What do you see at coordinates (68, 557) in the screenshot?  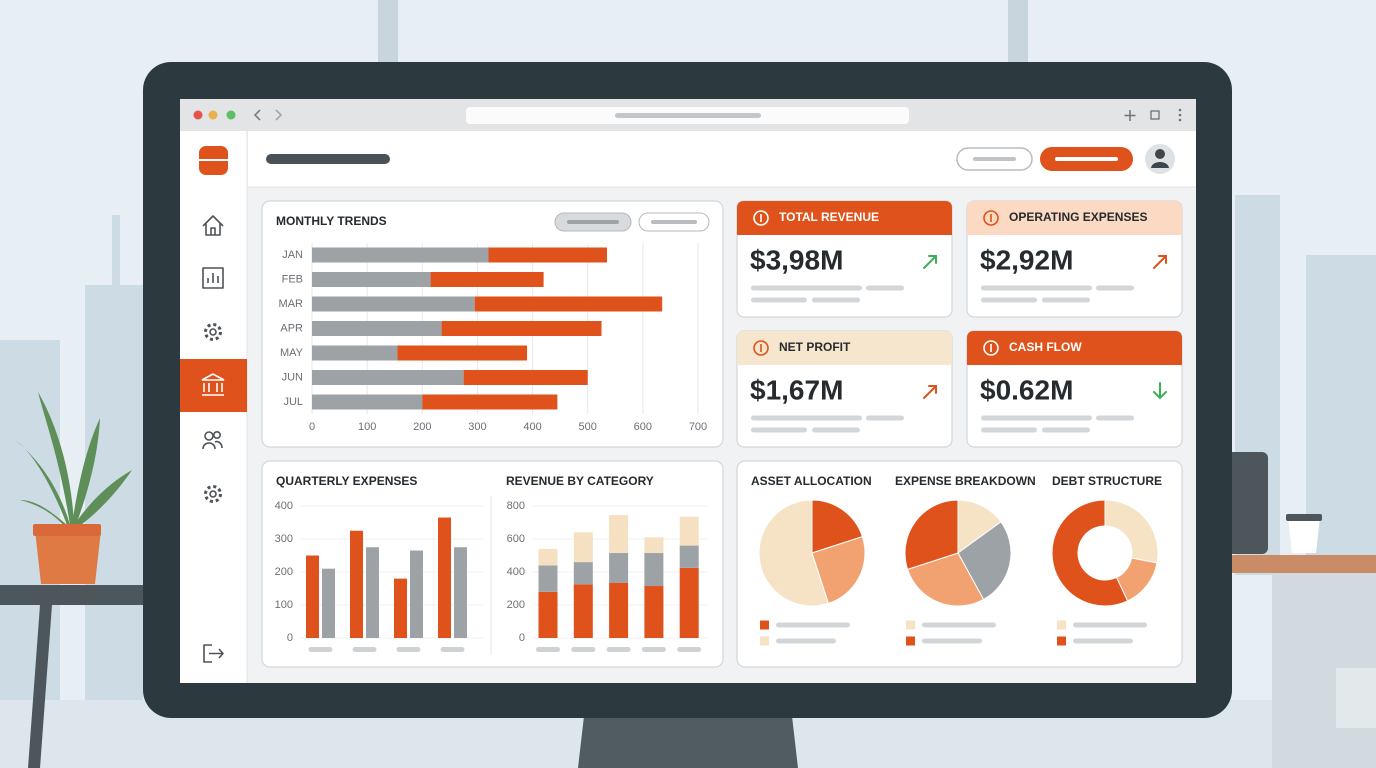 I see `plant-pot` at bounding box center [68, 557].